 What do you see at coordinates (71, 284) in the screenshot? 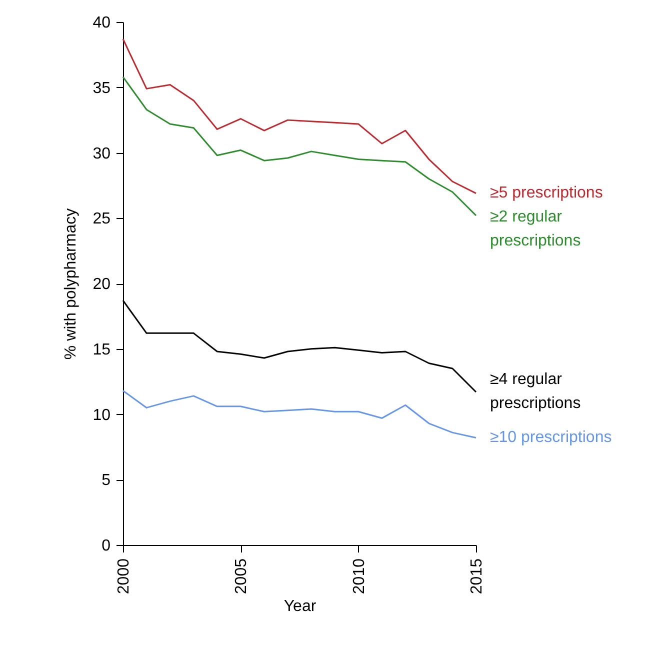
I see `y-axis-title: % with polypharmacy` at bounding box center [71, 284].